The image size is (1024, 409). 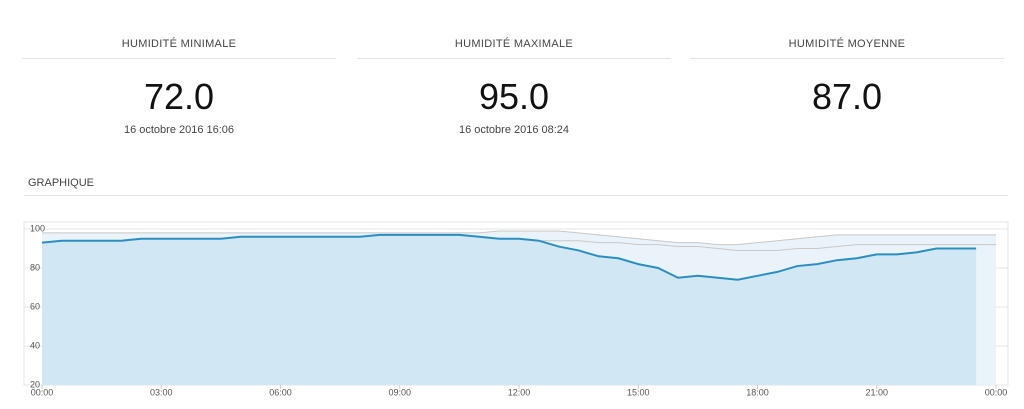 What do you see at coordinates (35, 306) in the screenshot?
I see `y-tick-label: 60` at bounding box center [35, 306].